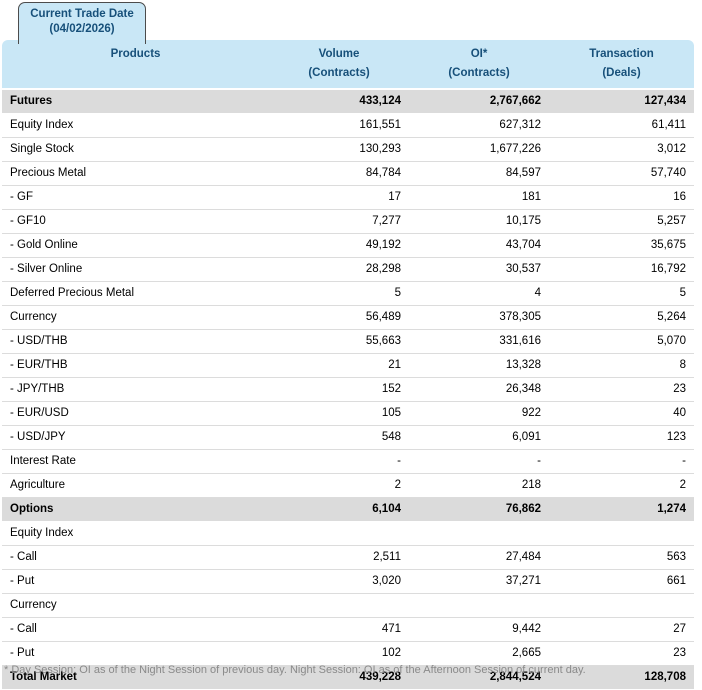 This screenshot has height=690, width=702. I want to click on transaction-cell: 563, so click(621, 558).